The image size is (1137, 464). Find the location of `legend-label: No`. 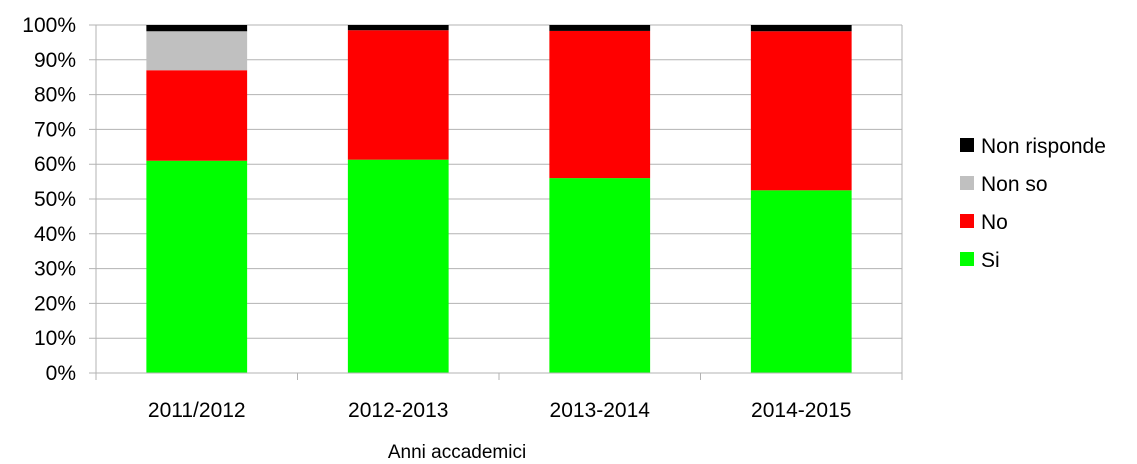

legend-label: No is located at coordinates (994, 222).